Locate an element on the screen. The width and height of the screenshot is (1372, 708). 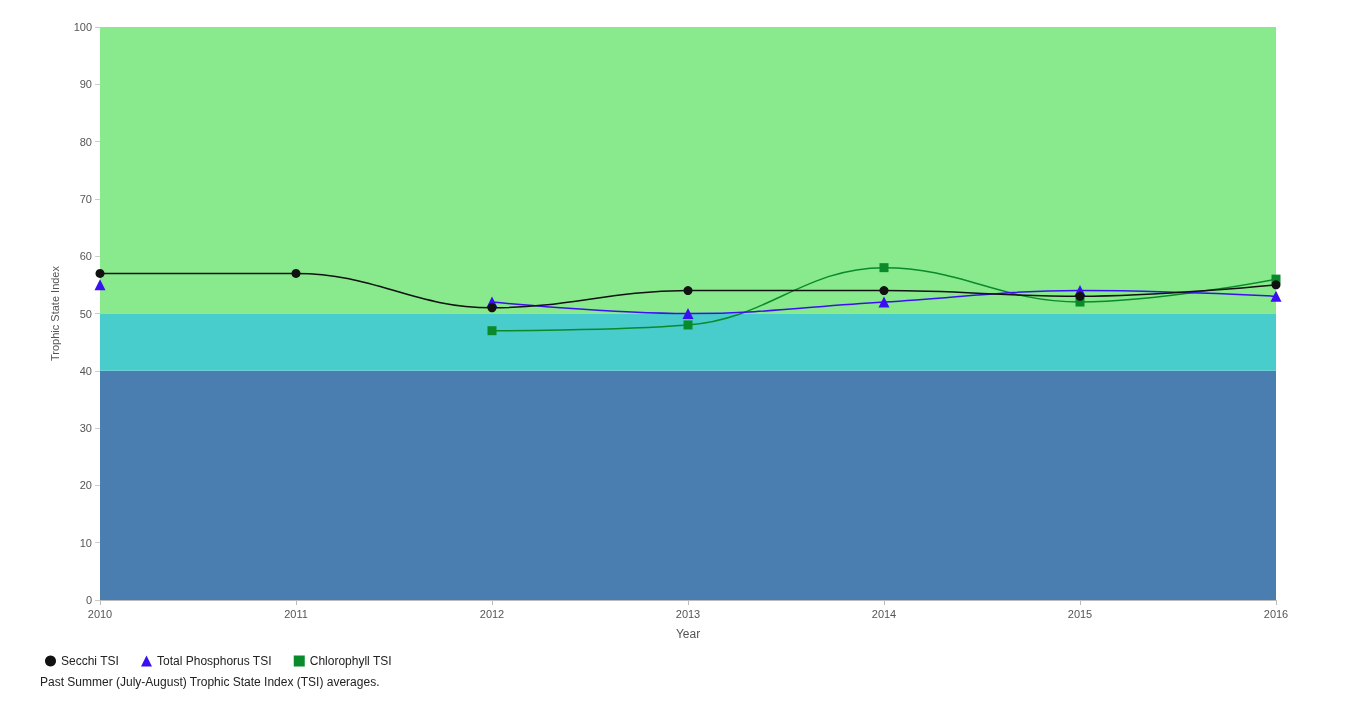
x-tick-label: 2016 is located at coordinates (1276, 613).